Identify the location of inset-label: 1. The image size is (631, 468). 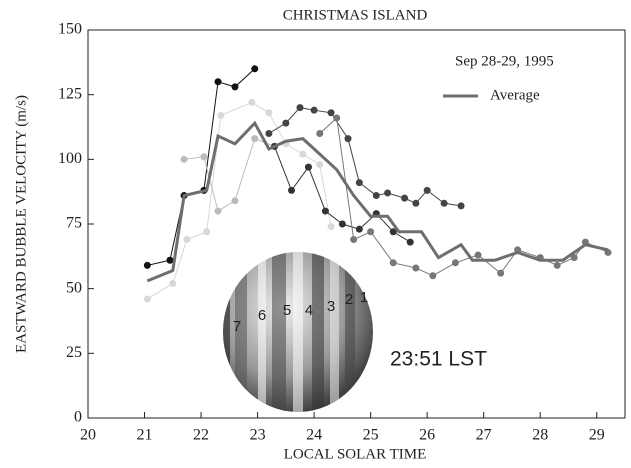
(364, 297).